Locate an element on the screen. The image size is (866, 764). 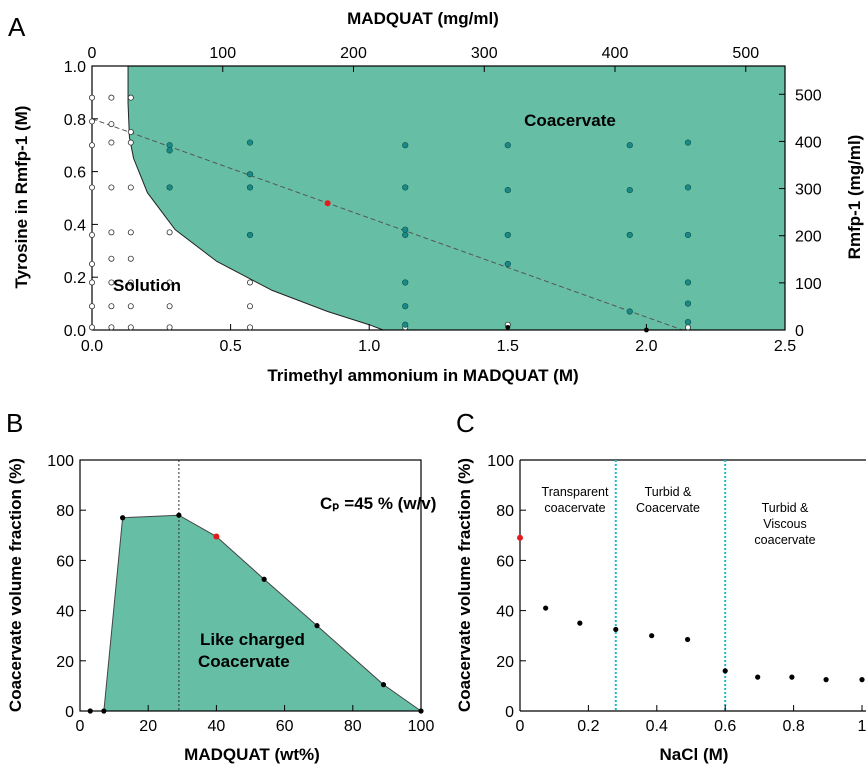
panel-b-y-axis-title: Coacervate volume fraction (%) is located at coordinates (15, 585).